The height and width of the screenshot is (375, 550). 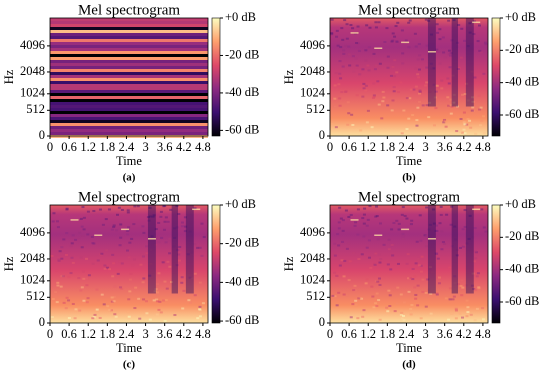 What do you see at coordinates (242, 281) in the screenshot?
I see `colorbar-tick-label: -40 dB` at bounding box center [242, 281].